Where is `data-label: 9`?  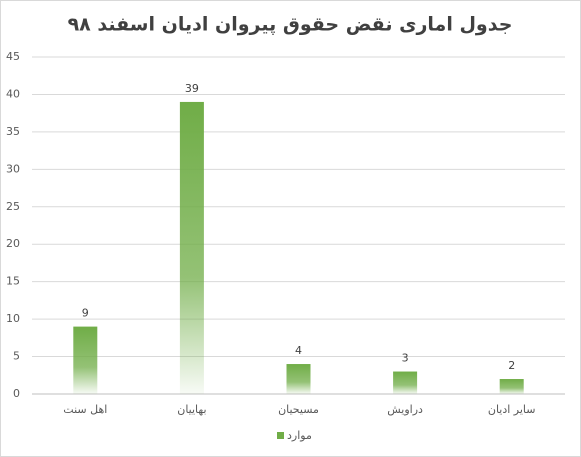 data-label: 9 is located at coordinates (85, 313).